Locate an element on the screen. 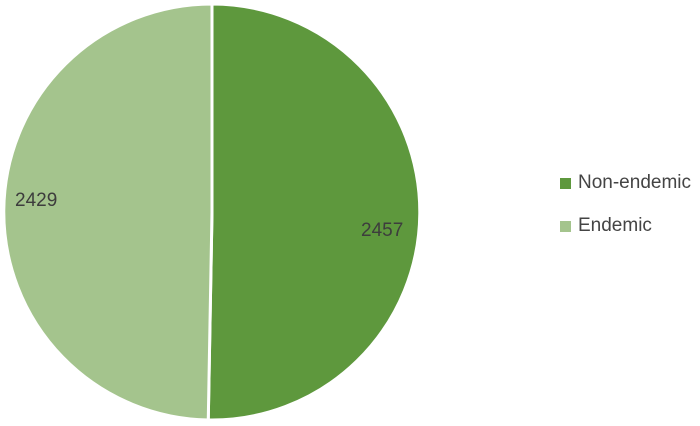 The height and width of the screenshot is (426, 700). legend-item-non-endemic: Non-endemic is located at coordinates (625, 183).